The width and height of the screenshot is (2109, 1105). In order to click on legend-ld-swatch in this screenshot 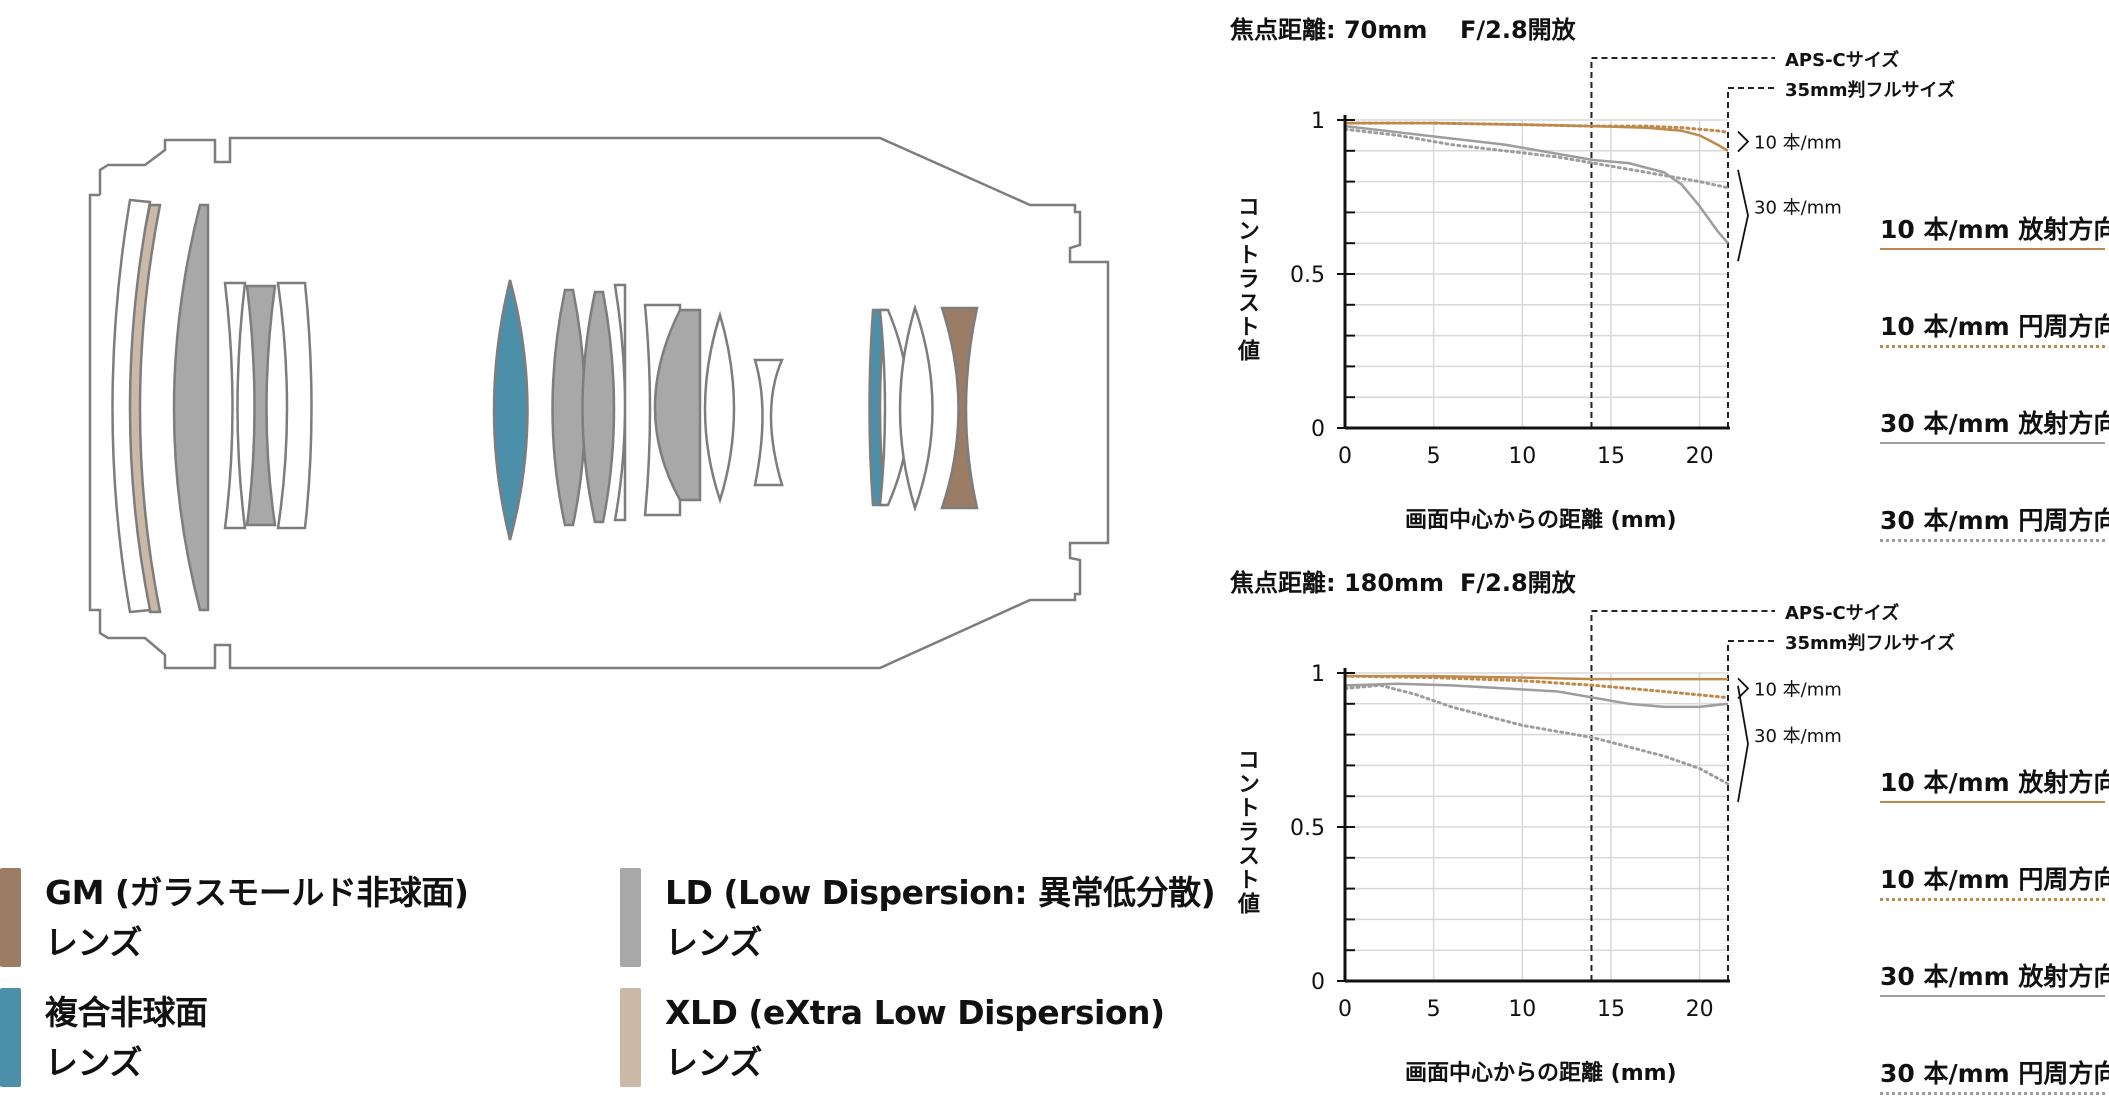, I will do `click(630, 917)`.